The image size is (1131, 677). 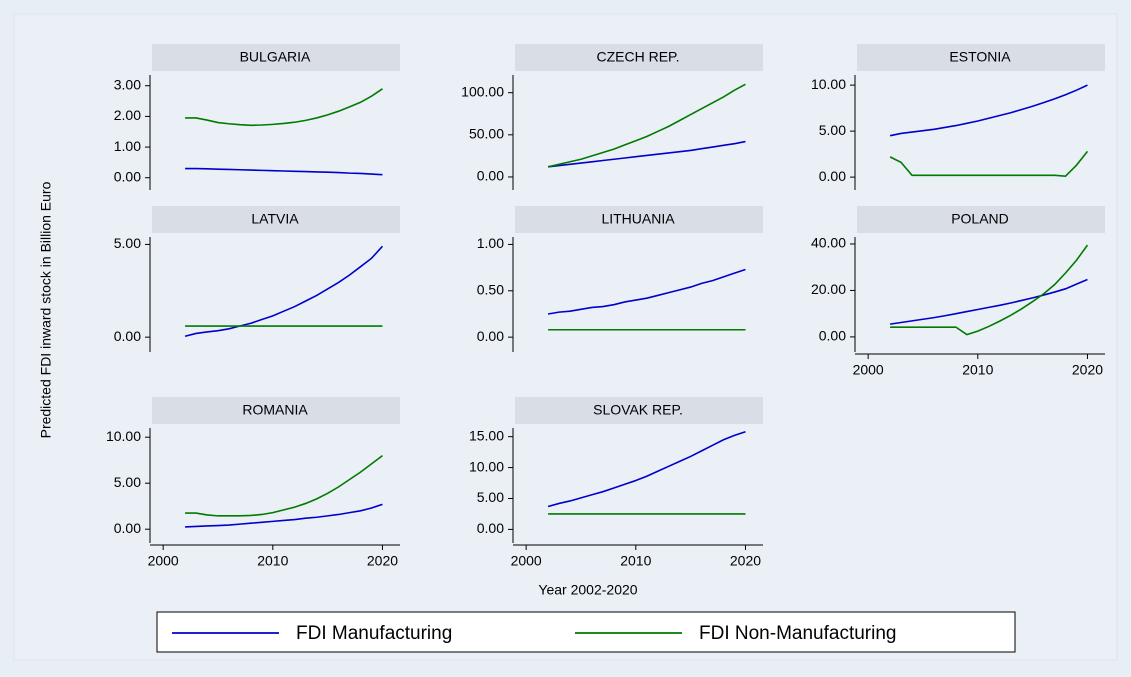 I want to click on panel-title: SLOVAK REP., so click(x=638, y=410).